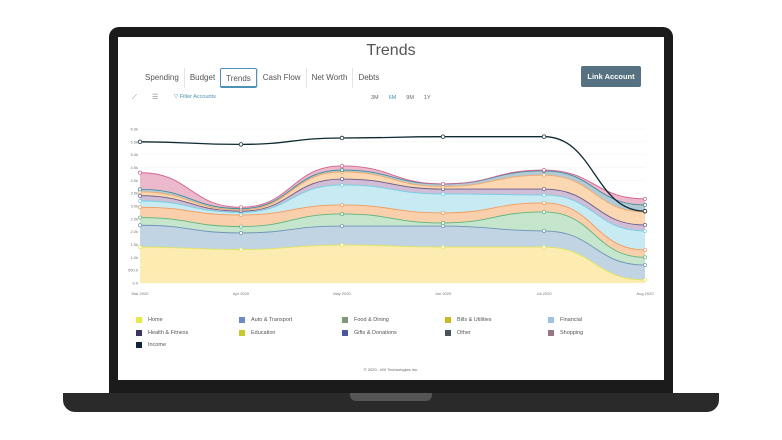 This screenshot has width=782, height=440. I want to click on laptop-base, so click(391, 402).